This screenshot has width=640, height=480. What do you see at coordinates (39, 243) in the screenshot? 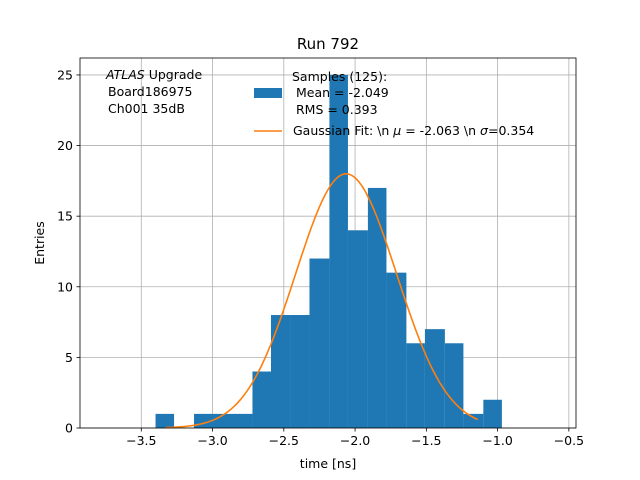
I see `y-axis-label: Entries` at bounding box center [39, 243].